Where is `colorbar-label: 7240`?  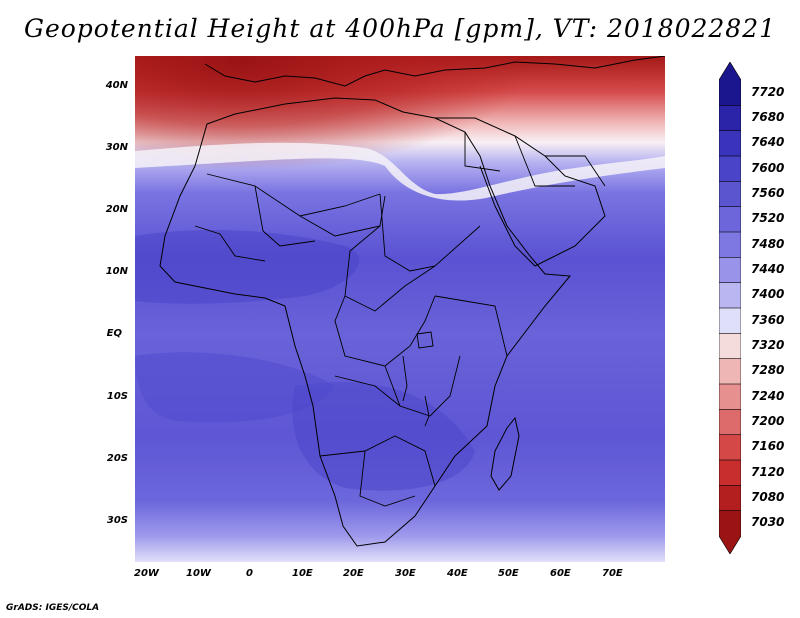
colorbar-label: 7240 is located at coordinates (768, 395).